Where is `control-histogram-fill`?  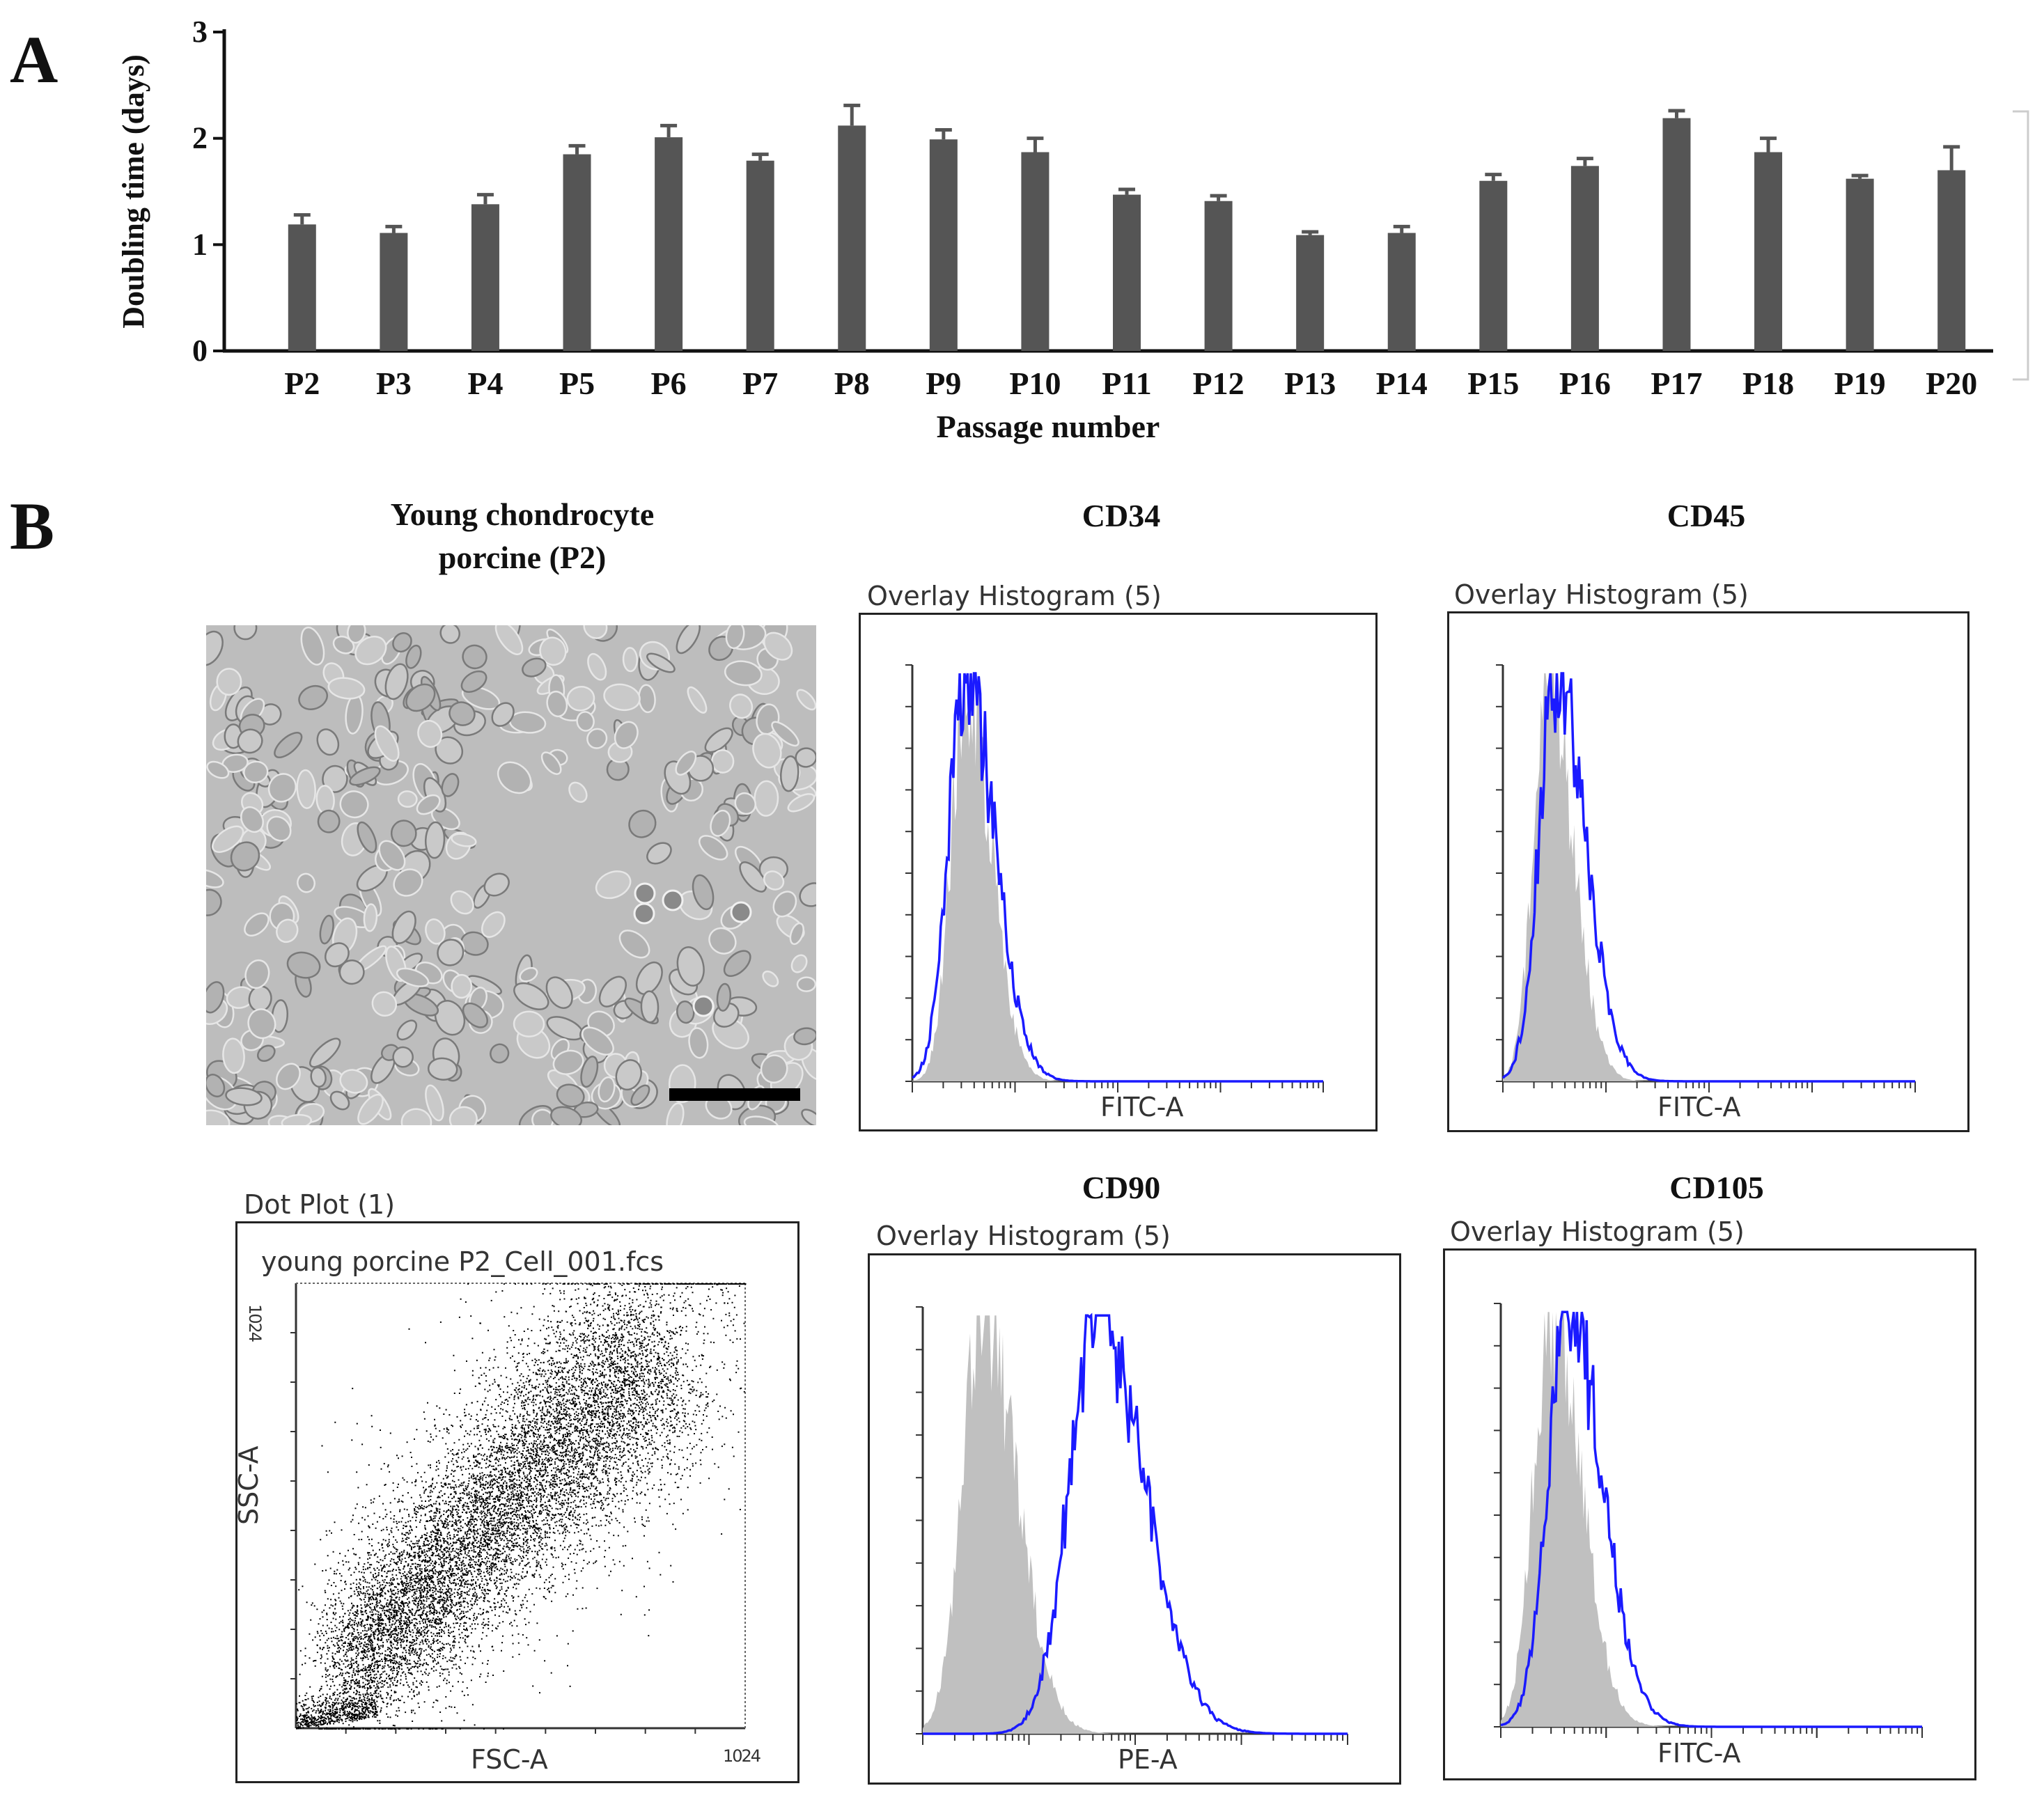
control-histogram-fill is located at coordinates (1711, 1519).